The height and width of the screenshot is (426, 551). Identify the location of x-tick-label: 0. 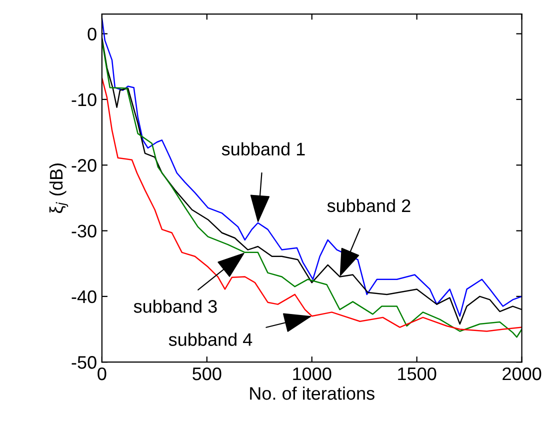
(102, 373).